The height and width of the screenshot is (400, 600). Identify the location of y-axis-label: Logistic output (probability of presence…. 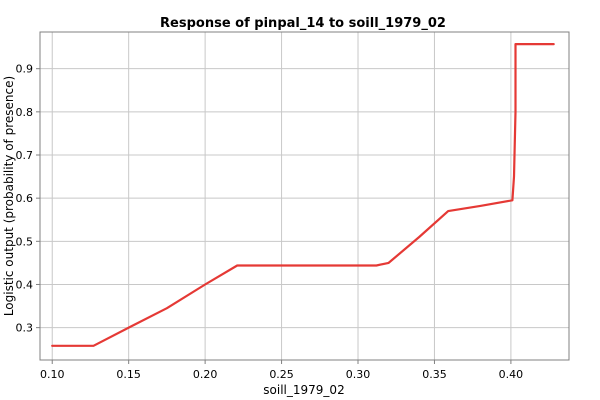
(9, 196).